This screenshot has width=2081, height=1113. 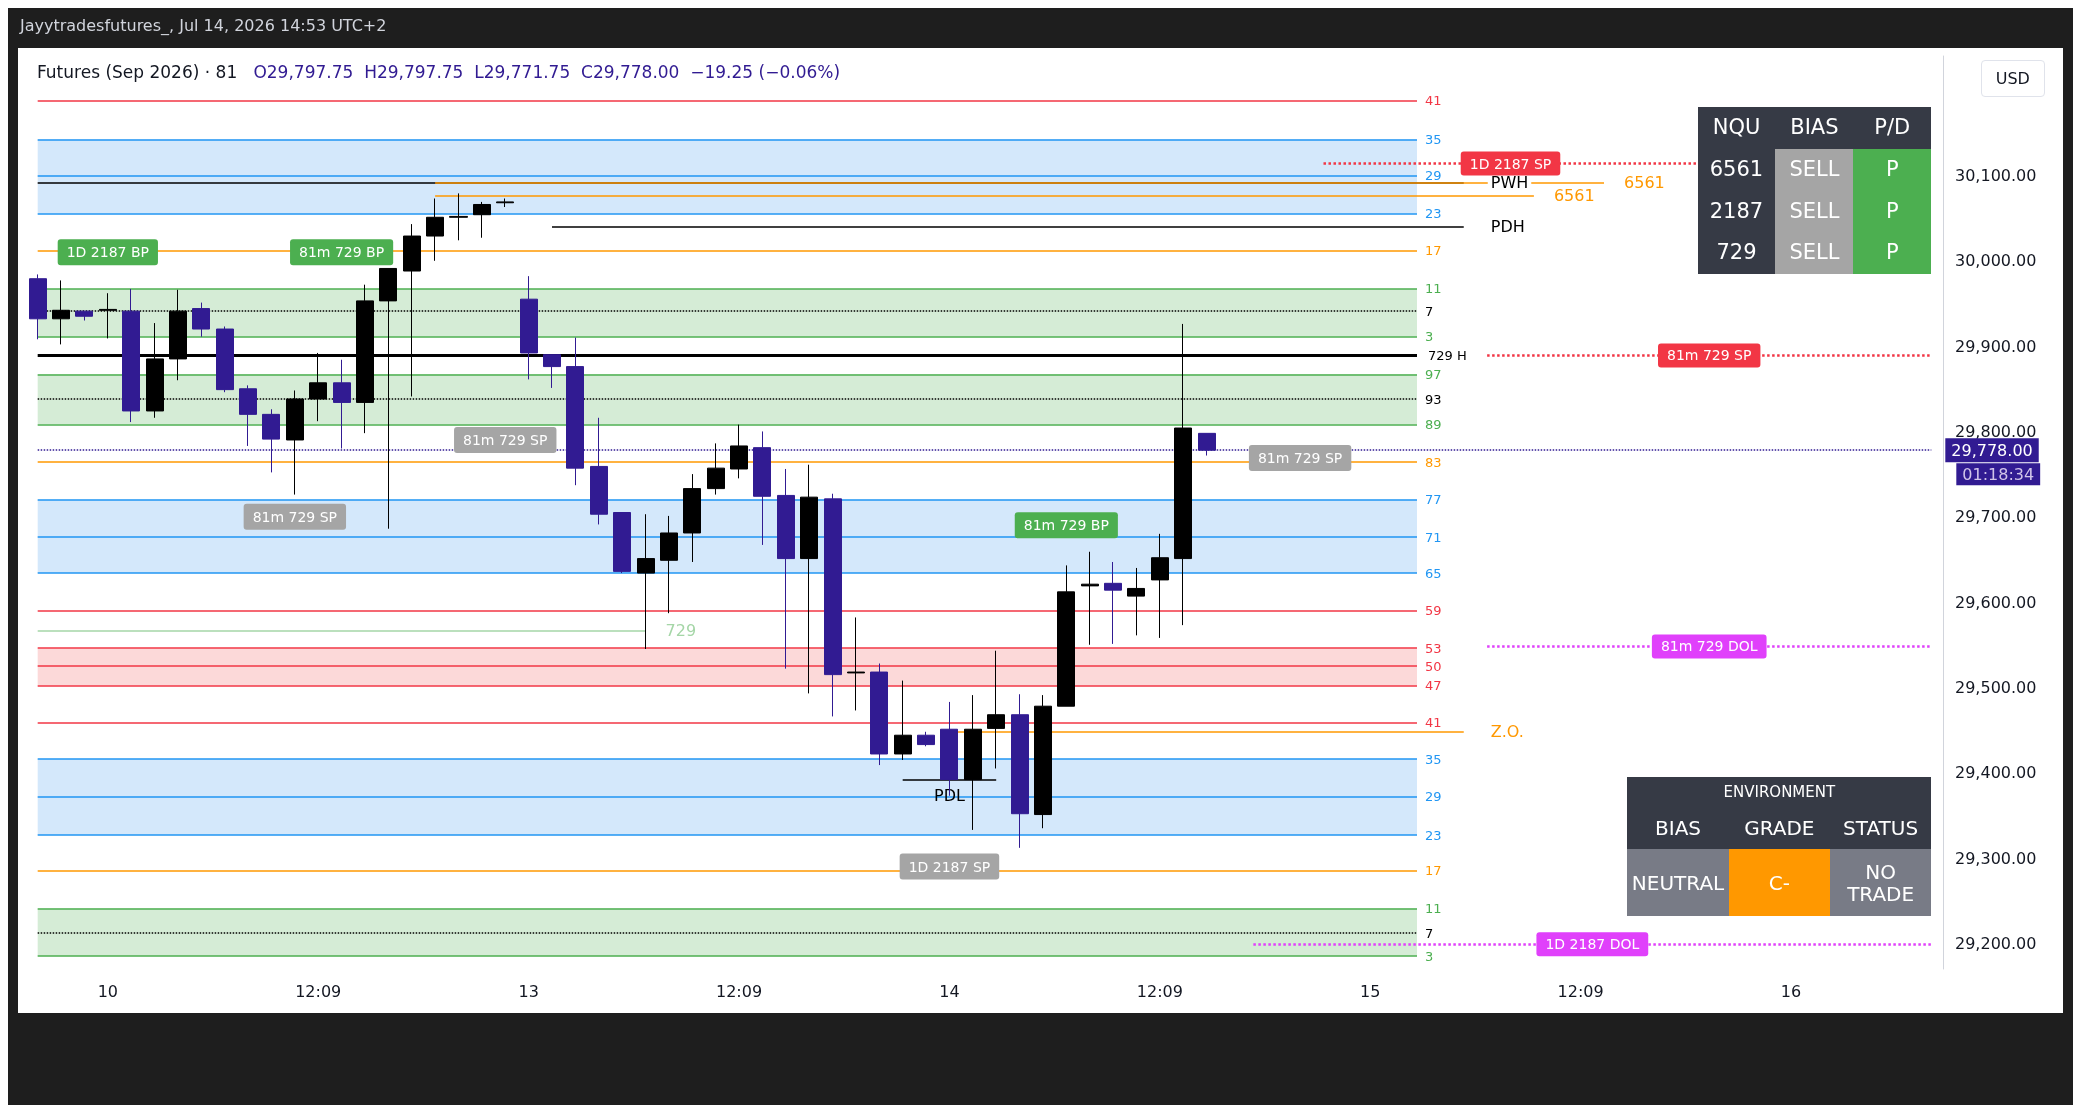 What do you see at coordinates (1996, 602) in the screenshot?
I see `y-tick-label: 29,600.00` at bounding box center [1996, 602].